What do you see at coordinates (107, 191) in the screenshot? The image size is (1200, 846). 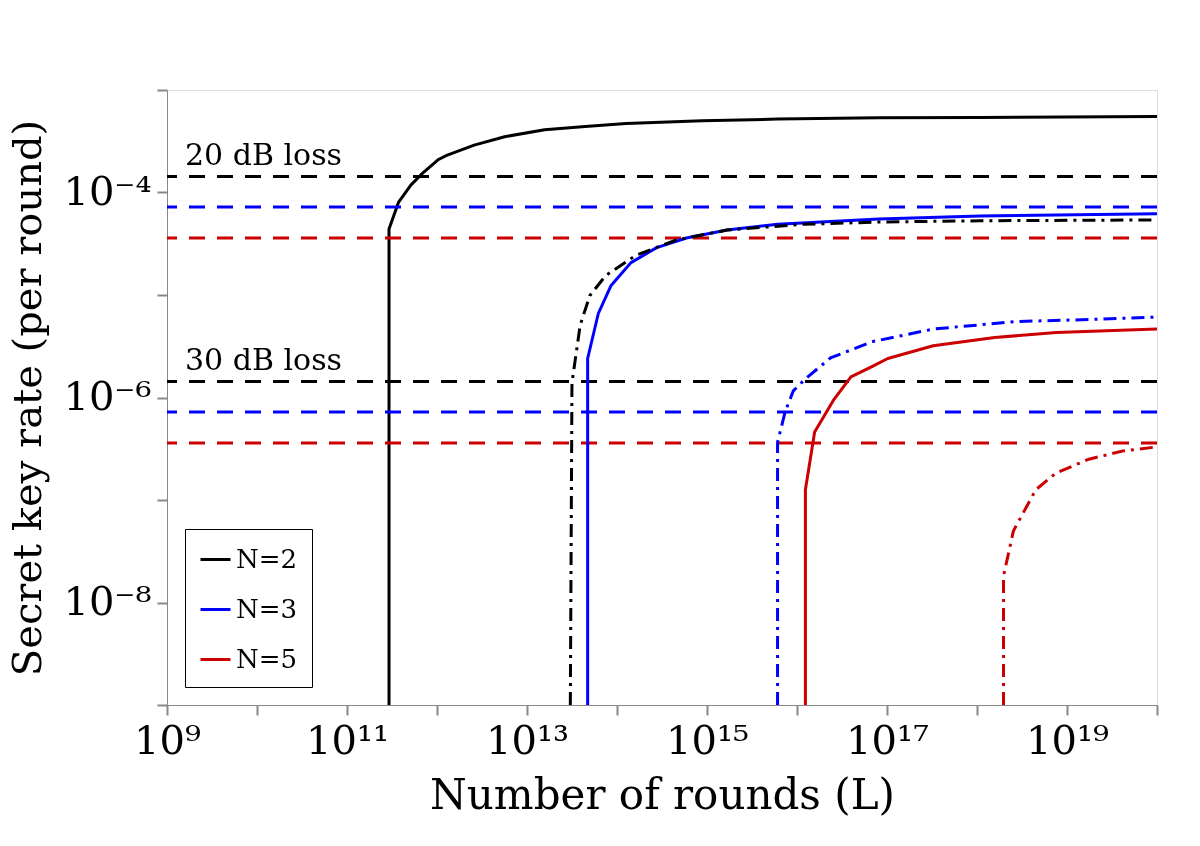 I see `y-tick-label: 10⁻⁴` at bounding box center [107, 191].